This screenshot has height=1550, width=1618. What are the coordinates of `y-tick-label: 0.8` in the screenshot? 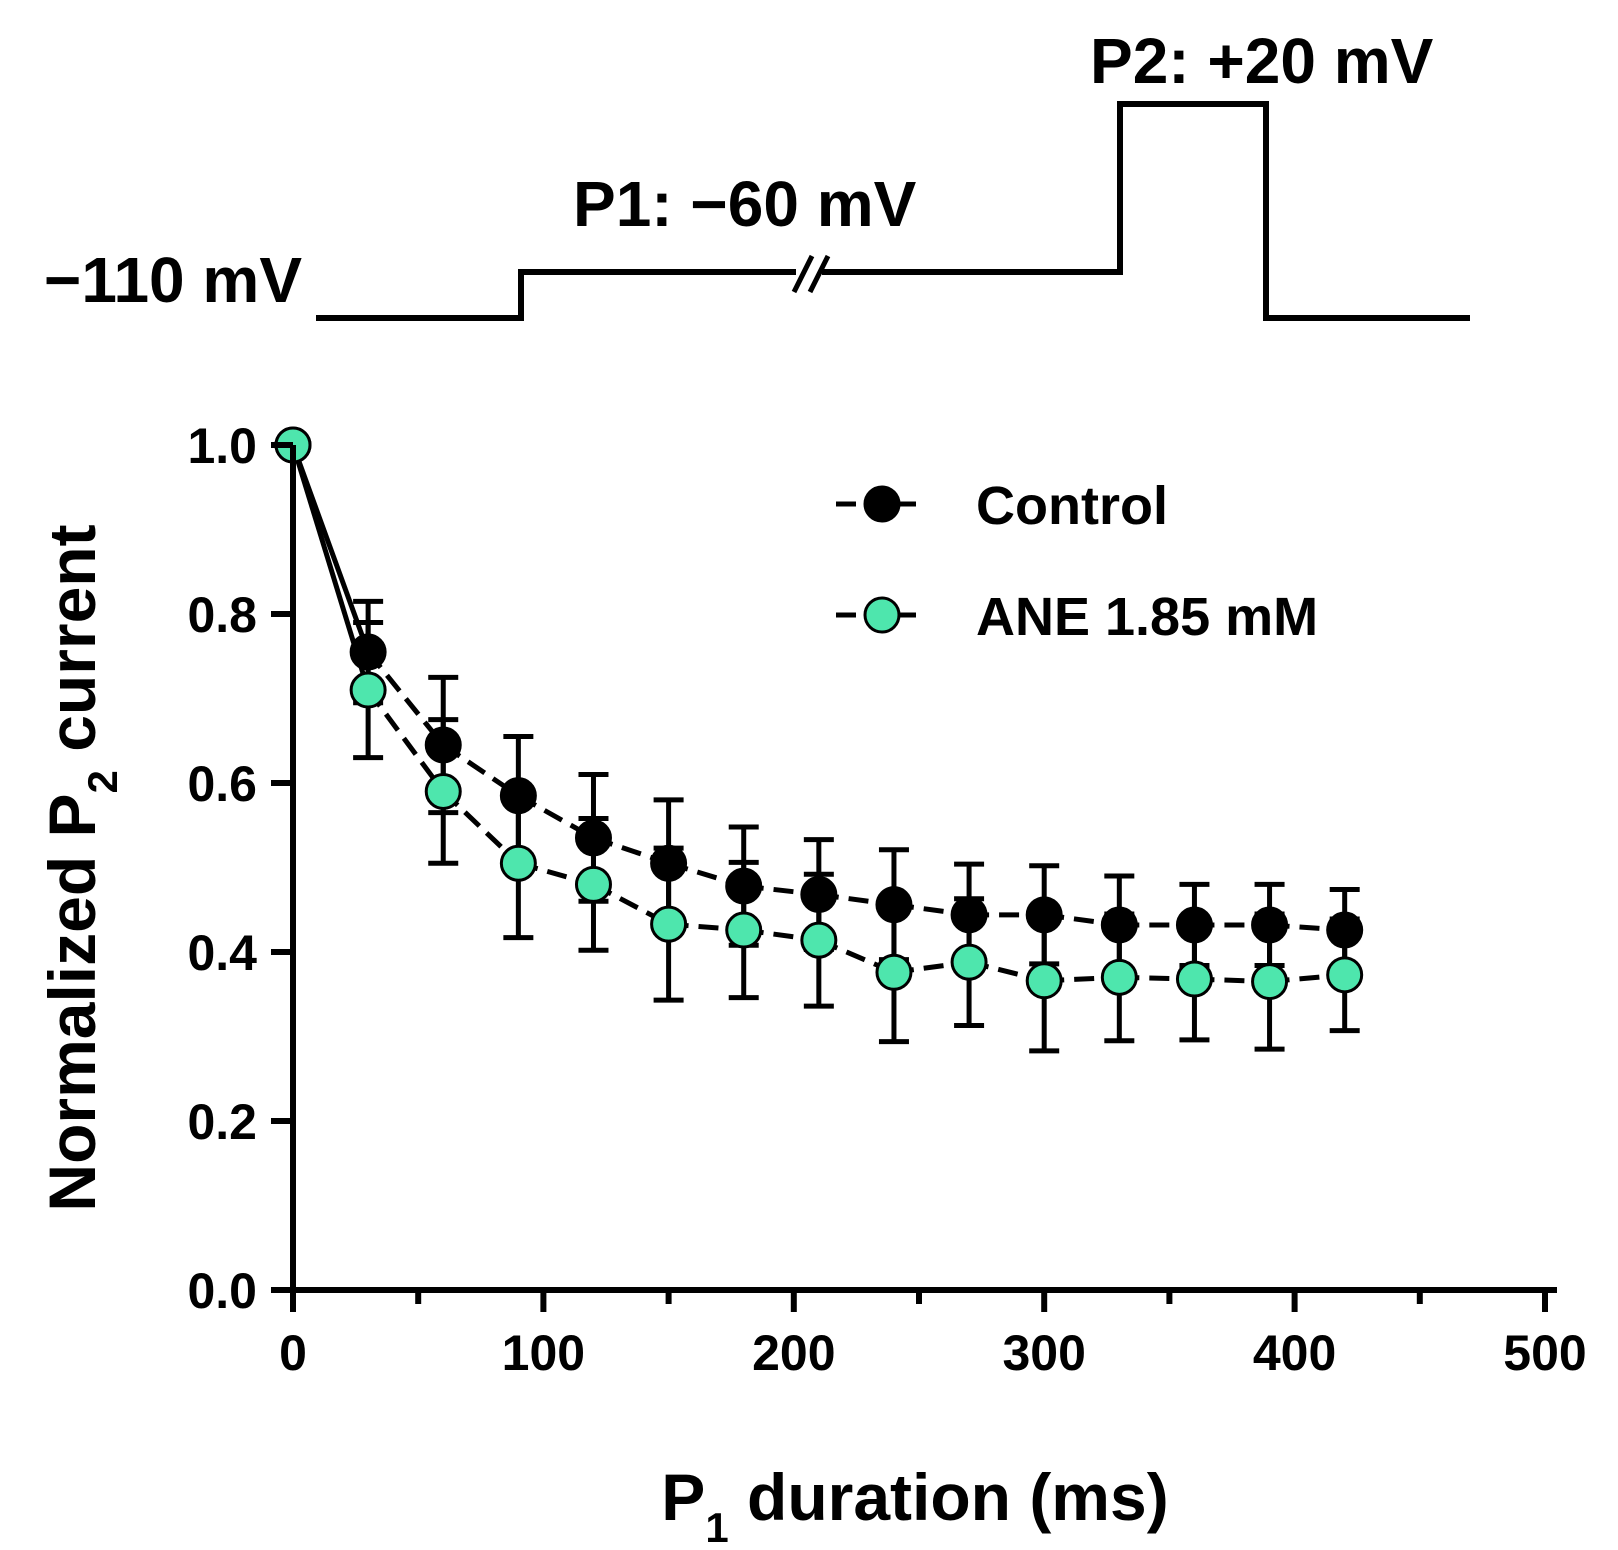 It's located at (222, 615).